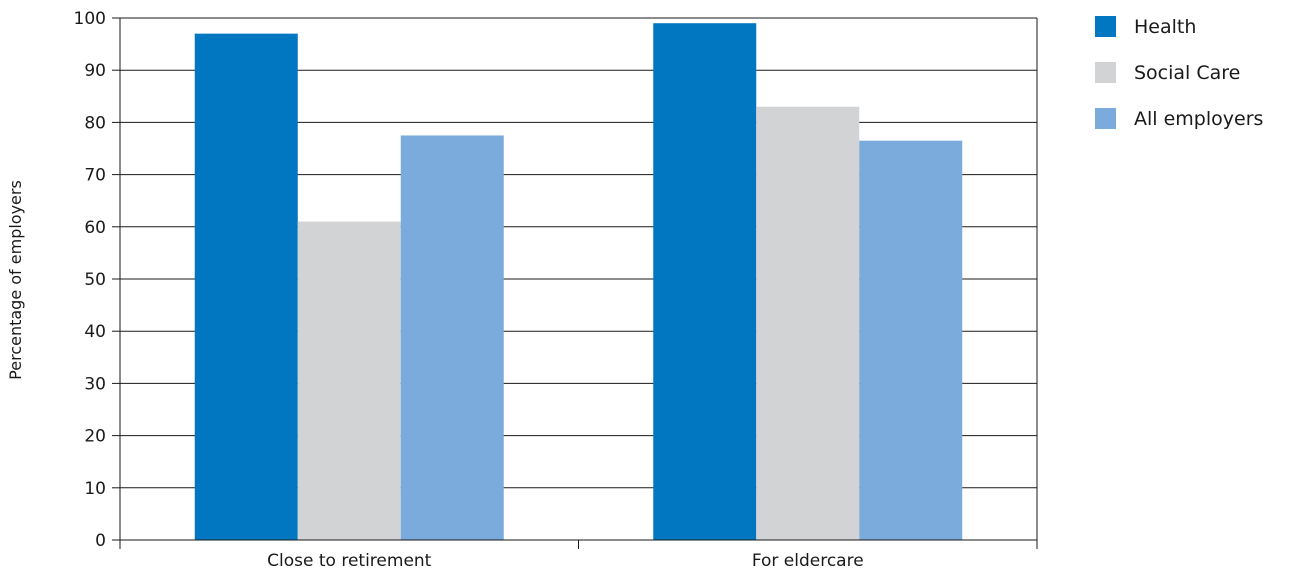 The width and height of the screenshot is (1290, 569). Describe the element at coordinates (1198, 119) in the screenshot. I see `legend-label: All employers` at that location.